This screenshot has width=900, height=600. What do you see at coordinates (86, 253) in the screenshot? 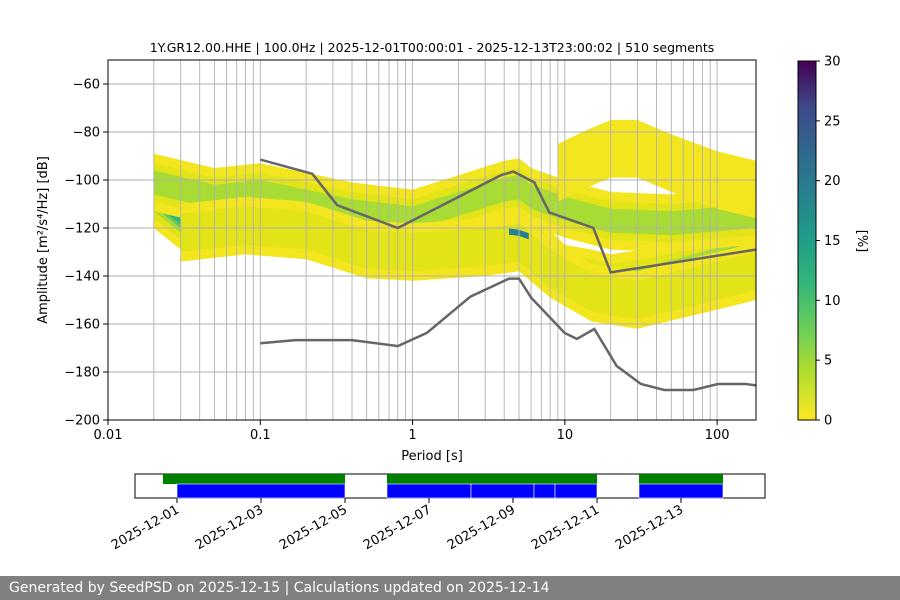
I see `y-axis: −200 −180 −160 −140 −120 −100 −80 −60` at bounding box center [86, 253].